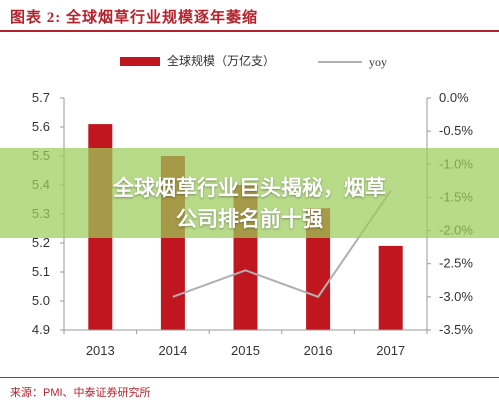 The image size is (499, 405). Describe the element at coordinates (249, 31) in the screenshot. I see `title-rule` at that location.